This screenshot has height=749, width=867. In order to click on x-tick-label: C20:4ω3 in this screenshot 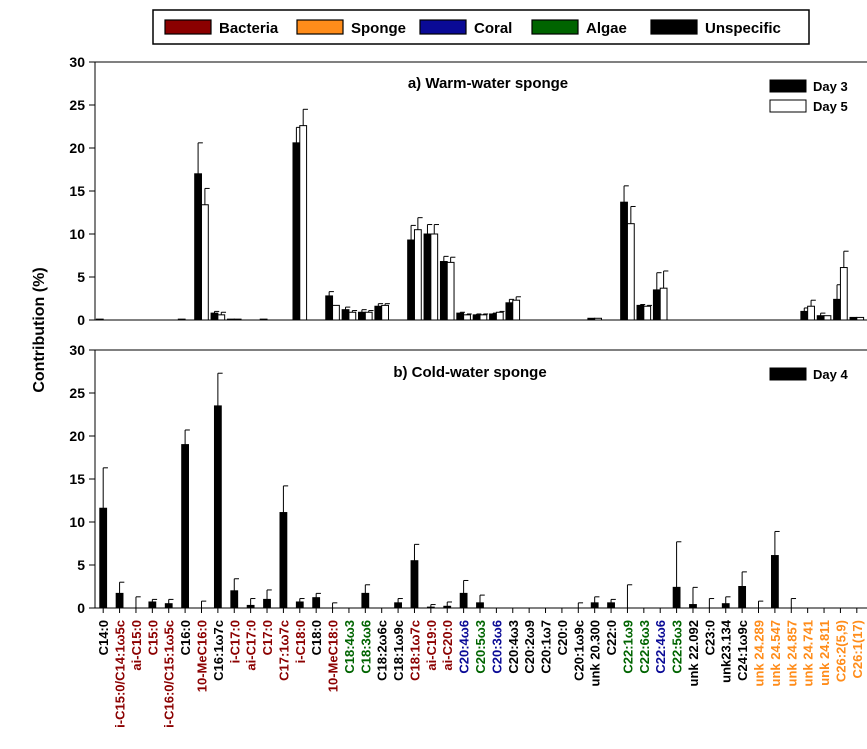, I will do `click(513, 647)`.